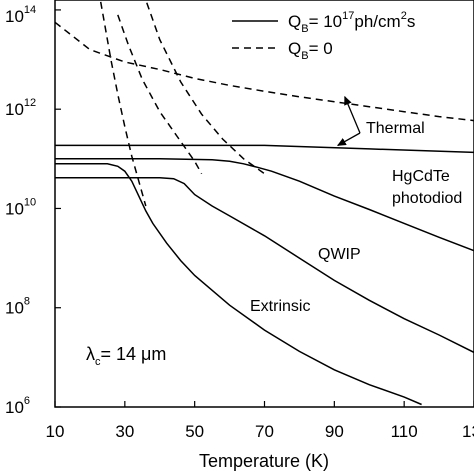 The height and width of the screenshot is (474, 474). What do you see at coordinates (205, 87) in the screenshot?
I see `hgcdte-photodiode-dashed-curve` at bounding box center [205, 87].